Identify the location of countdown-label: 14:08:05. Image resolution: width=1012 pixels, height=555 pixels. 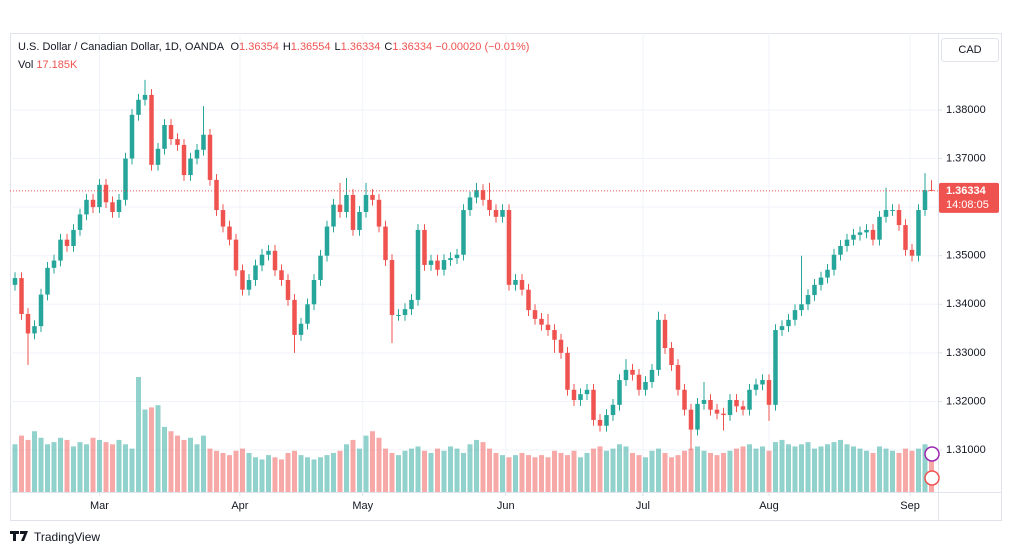
(967, 205).